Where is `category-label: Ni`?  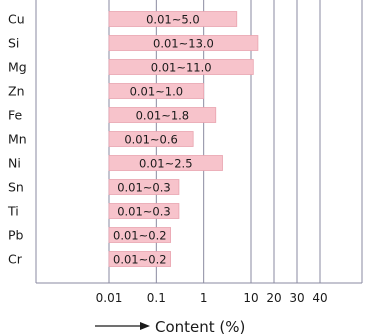 category-label: Ni is located at coordinates (14, 163).